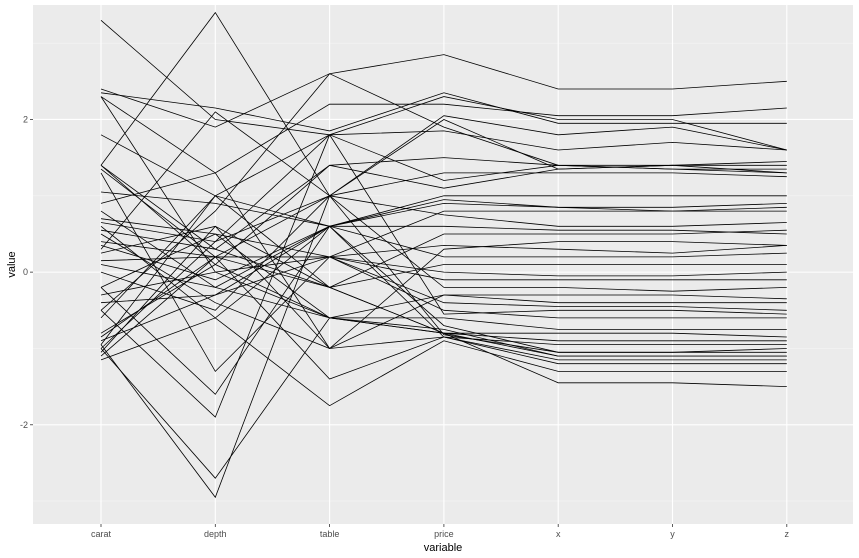  What do you see at coordinates (558, 534) in the screenshot?
I see `x-tick-label-x: x` at bounding box center [558, 534].